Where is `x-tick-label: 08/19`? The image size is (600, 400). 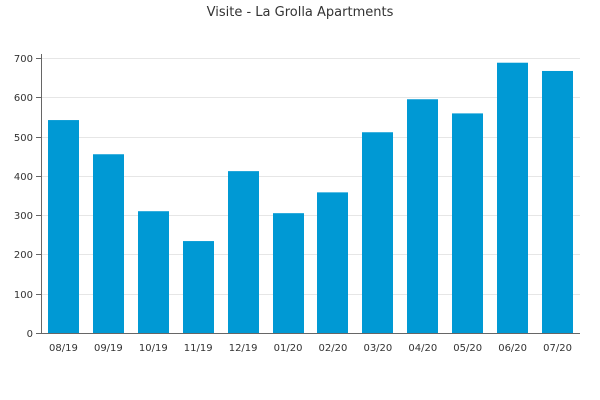
x-tick-label: 08/19 is located at coordinates (63, 348).